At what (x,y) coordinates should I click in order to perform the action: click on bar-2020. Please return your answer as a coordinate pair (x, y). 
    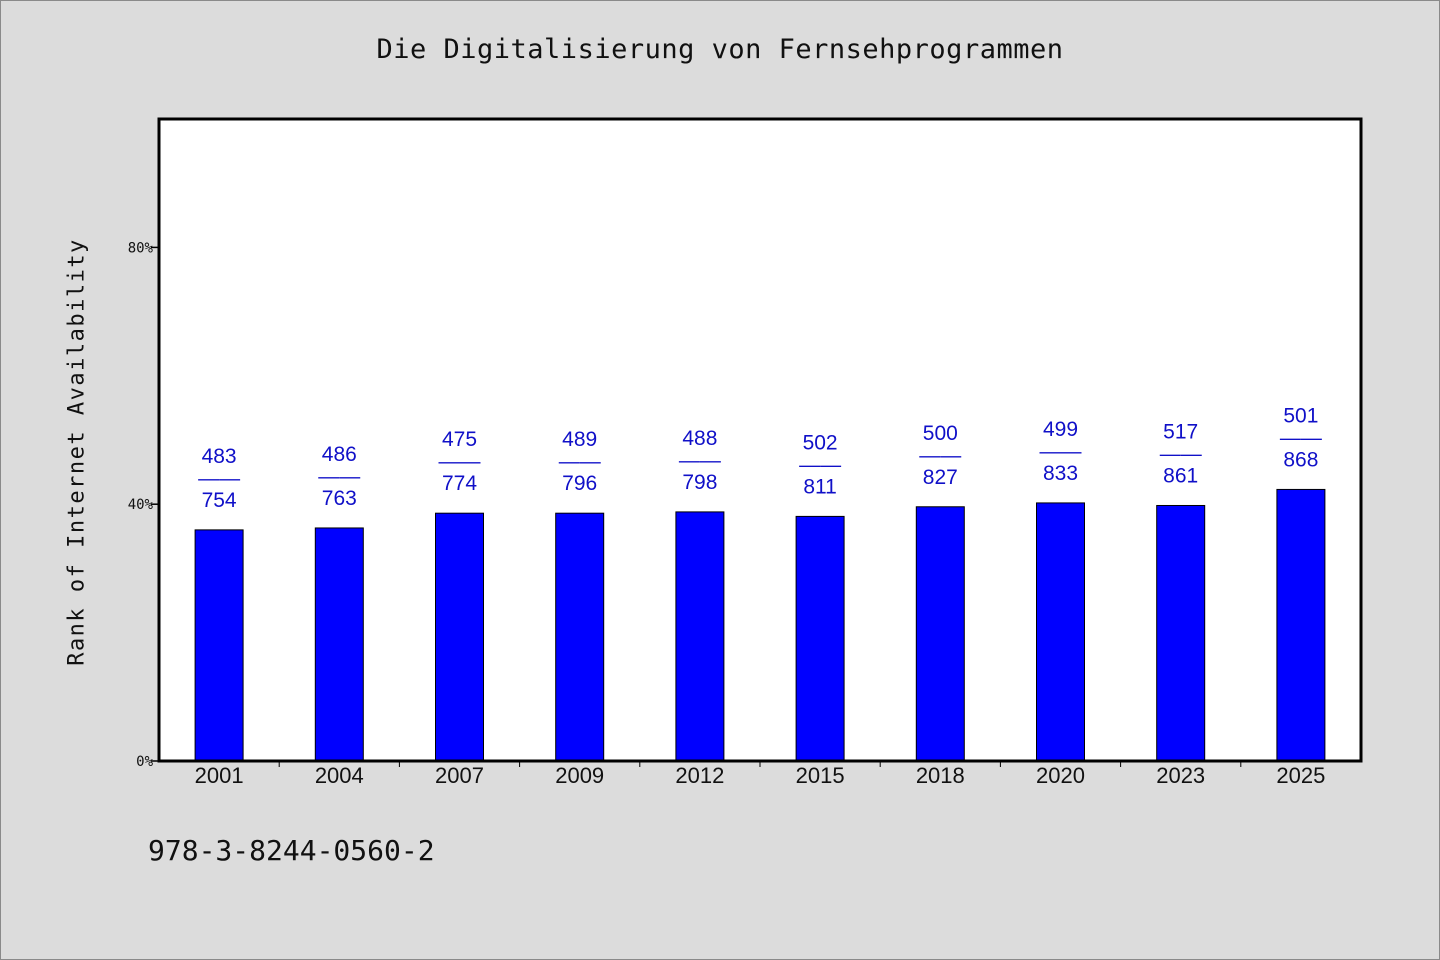
    Looking at the image, I should click on (1060, 632).